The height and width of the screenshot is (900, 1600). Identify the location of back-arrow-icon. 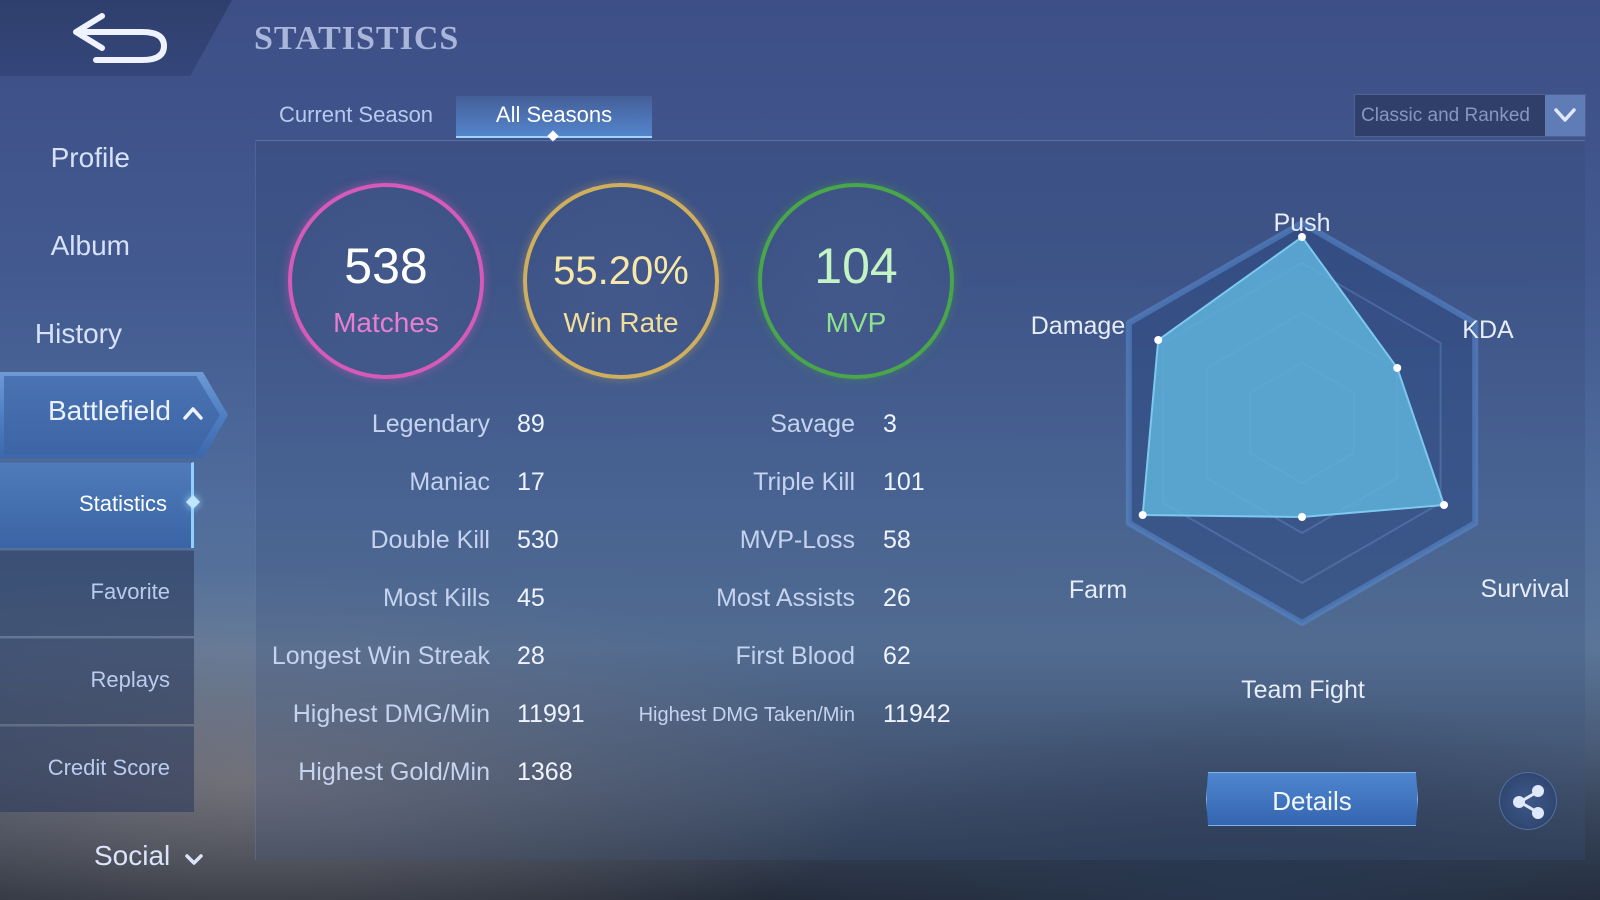
(121, 38).